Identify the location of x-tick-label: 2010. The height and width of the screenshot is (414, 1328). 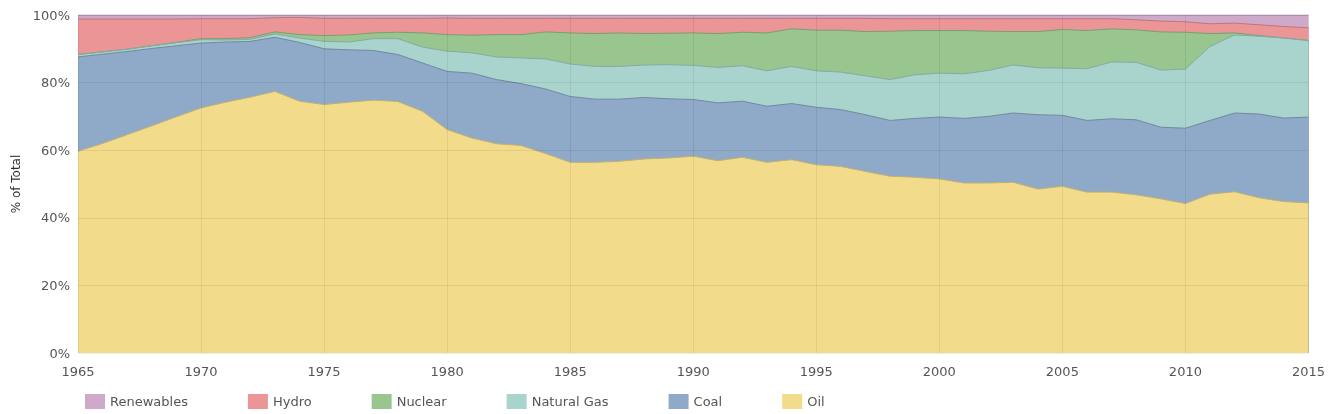
(1185, 371).